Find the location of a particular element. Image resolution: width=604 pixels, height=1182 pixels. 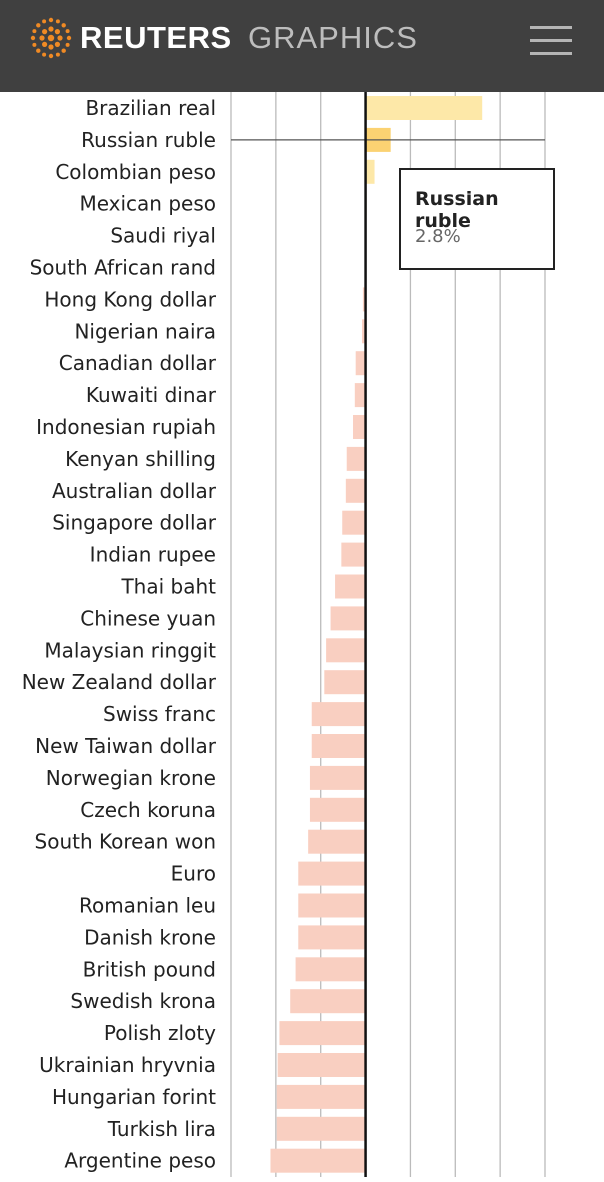

bar-euro is located at coordinates (332, 873).